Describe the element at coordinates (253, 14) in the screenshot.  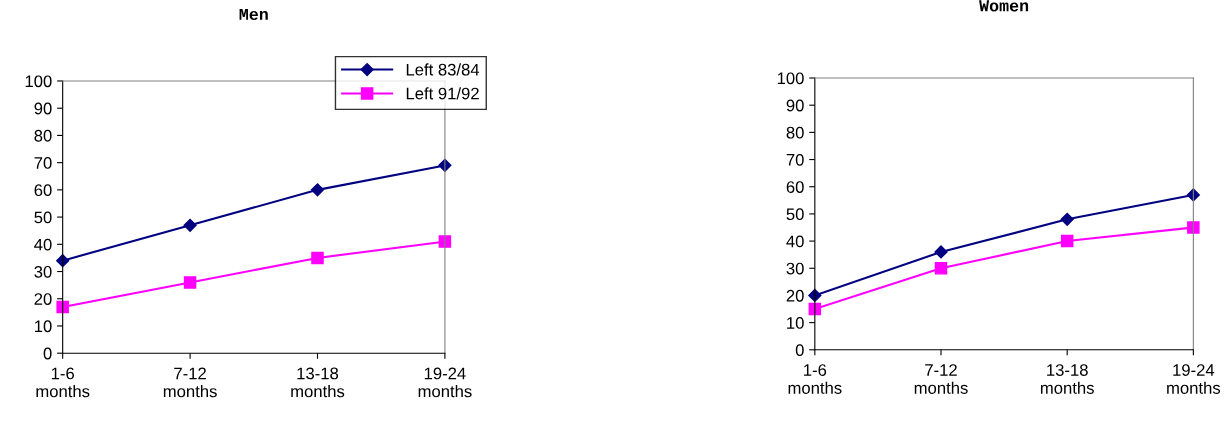
I see `chart-title: Men` at that location.